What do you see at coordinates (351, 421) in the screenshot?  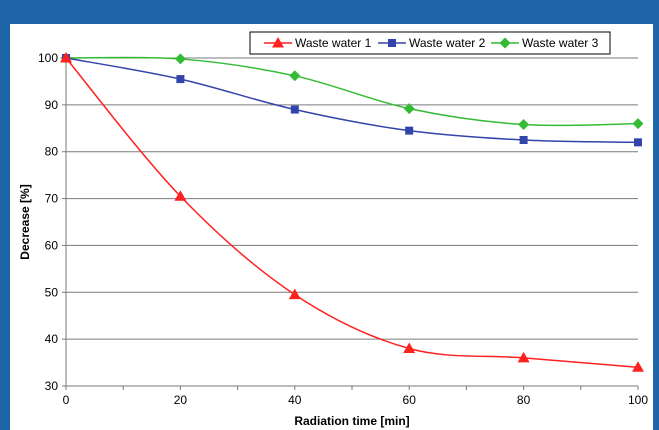 I see `x-axis-title: Radiation time [min]` at bounding box center [351, 421].